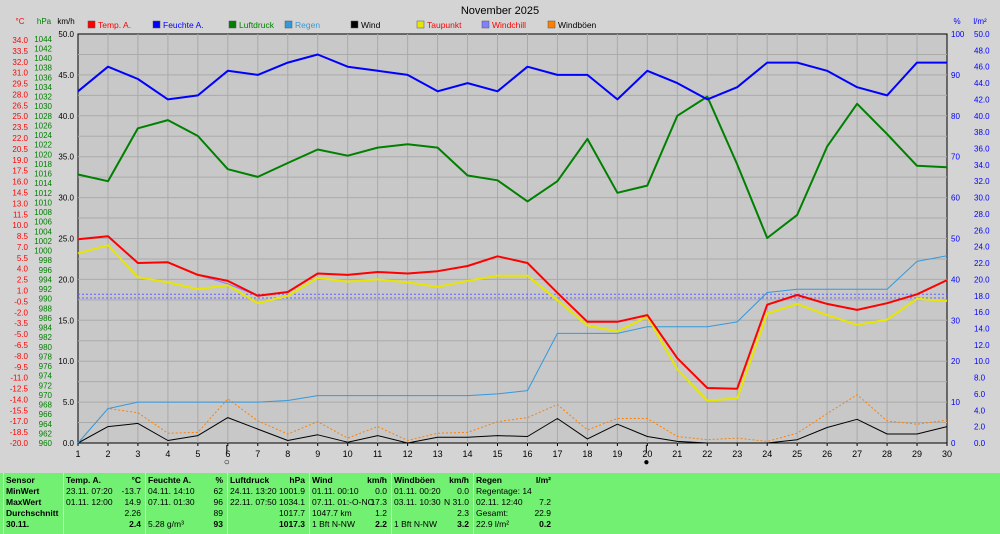  What do you see at coordinates (19, 443) in the screenshot?
I see `temp-tick-label: -20.0` at bounding box center [19, 443].